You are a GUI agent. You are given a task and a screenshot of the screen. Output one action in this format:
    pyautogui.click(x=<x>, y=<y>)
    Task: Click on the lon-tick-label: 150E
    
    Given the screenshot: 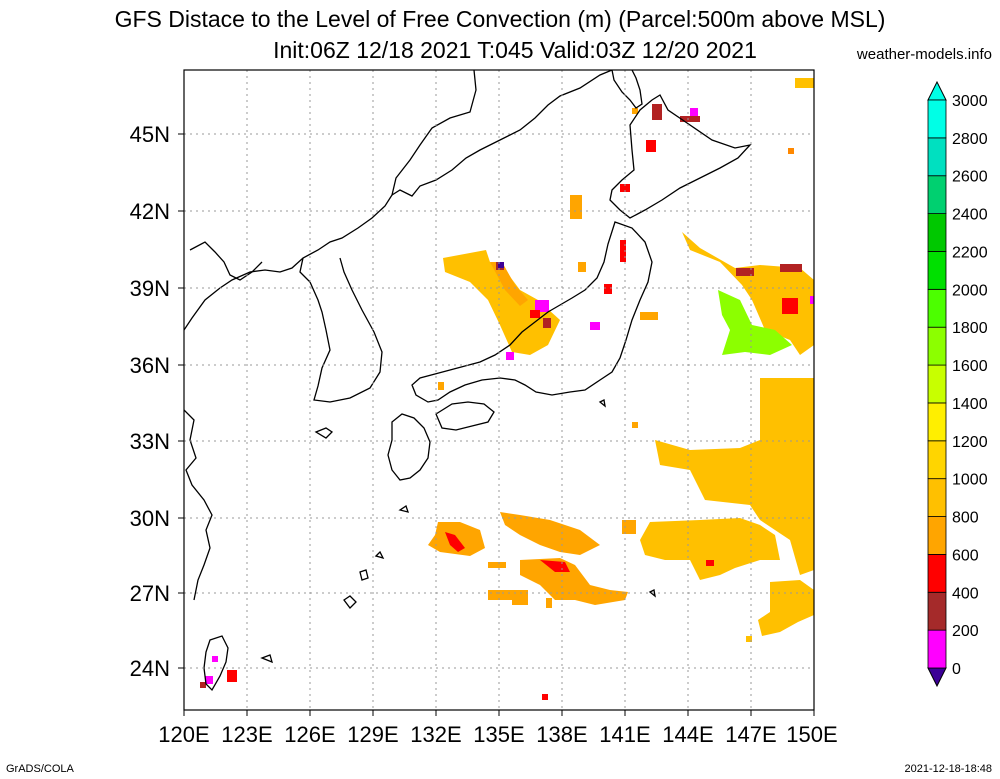 What is the action you would take?
    pyautogui.click(x=811, y=734)
    